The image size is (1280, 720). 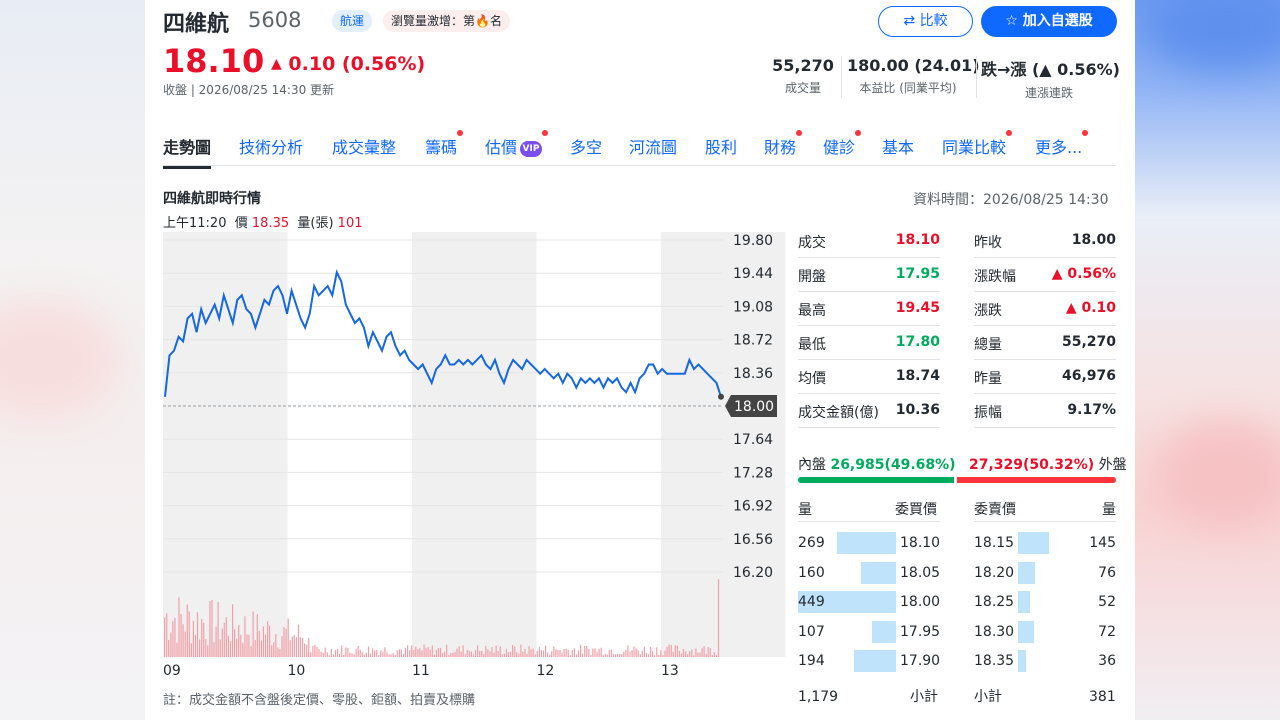 What do you see at coordinates (352, 21) in the screenshot?
I see `industry-tag: 航運` at bounding box center [352, 21].